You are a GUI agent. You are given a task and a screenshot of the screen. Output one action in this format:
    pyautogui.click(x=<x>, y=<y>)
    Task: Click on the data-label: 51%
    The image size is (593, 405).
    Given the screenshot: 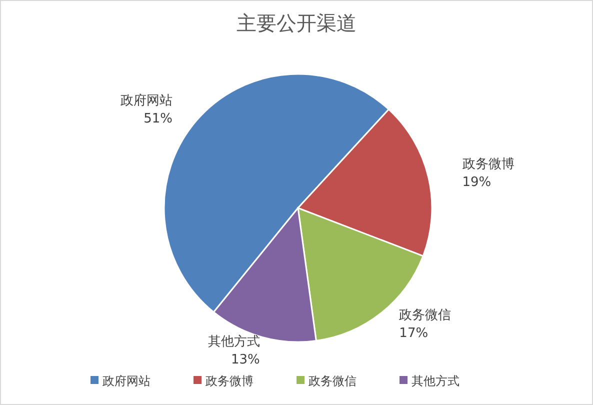 What is the action you would take?
    pyautogui.click(x=158, y=119)
    